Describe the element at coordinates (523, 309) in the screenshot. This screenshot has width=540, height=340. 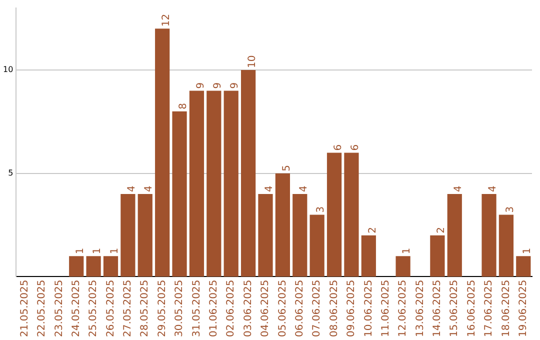
I see `x-tick-label: 19.06.2025` at that location.